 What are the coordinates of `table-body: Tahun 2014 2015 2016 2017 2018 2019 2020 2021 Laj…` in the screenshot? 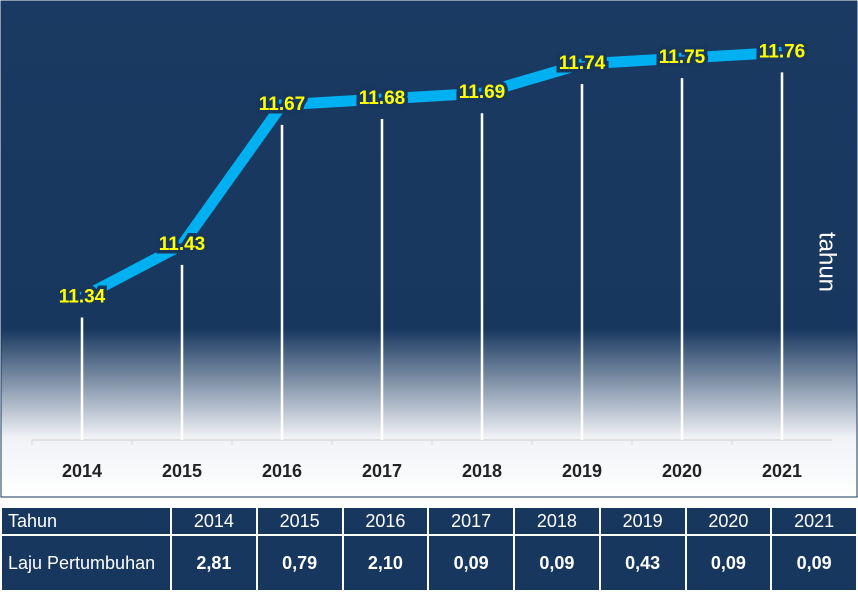 It's located at (429, 549).